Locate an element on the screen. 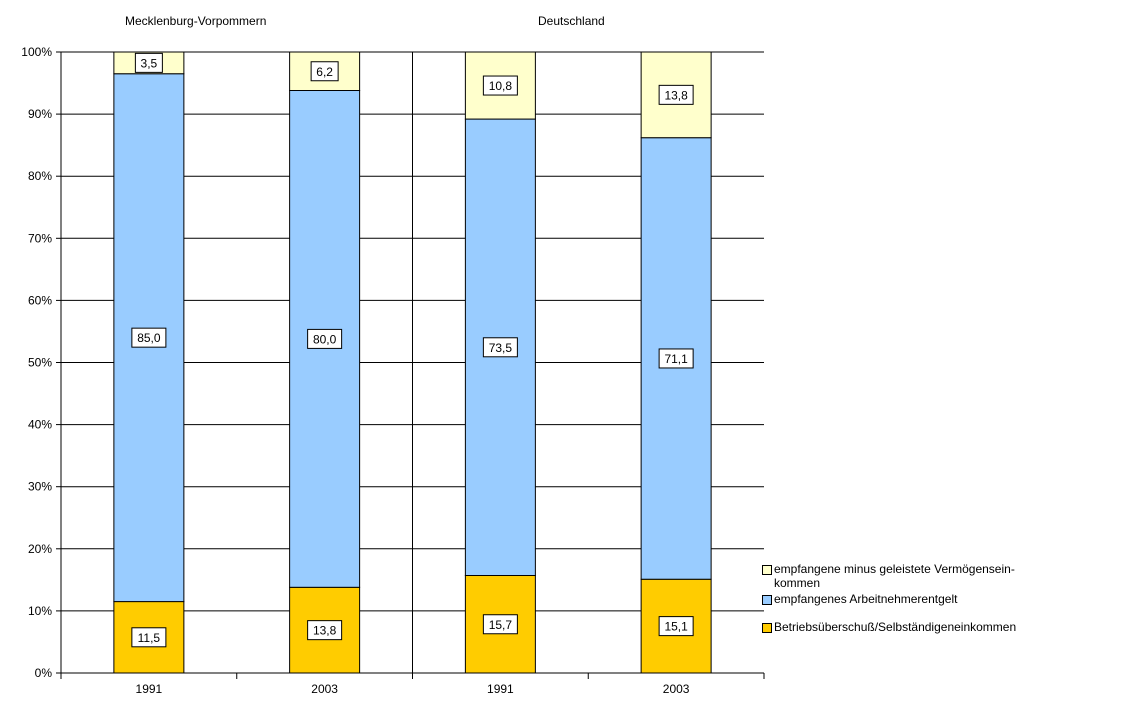 The height and width of the screenshot is (702, 1141). data-label: 15,7 is located at coordinates (501, 625).